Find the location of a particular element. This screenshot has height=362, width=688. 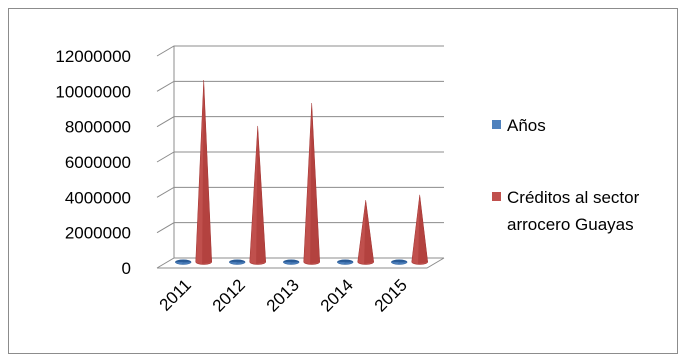

y-tick-label: 2000000 is located at coordinates (98, 233).